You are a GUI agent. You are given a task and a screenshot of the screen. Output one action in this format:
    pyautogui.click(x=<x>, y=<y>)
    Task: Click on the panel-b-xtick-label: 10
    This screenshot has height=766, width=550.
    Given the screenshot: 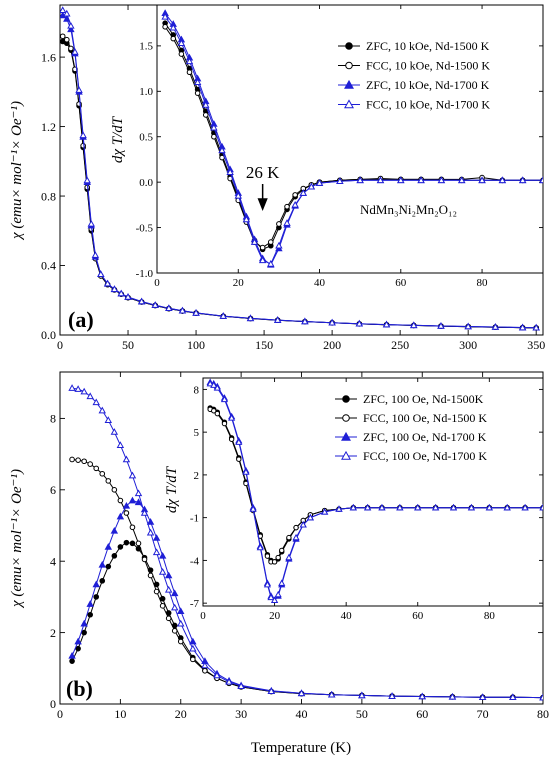 What is the action you would take?
    pyautogui.click(x=120, y=714)
    